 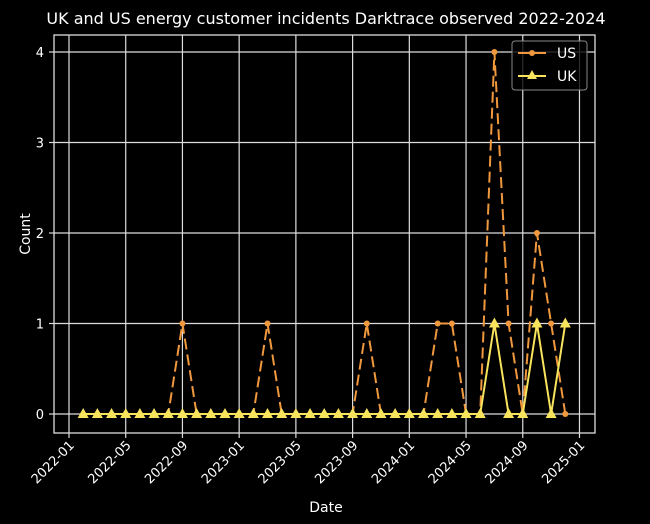 I want to click on x-tick-label: 2024-09, so click(x=507, y=462).